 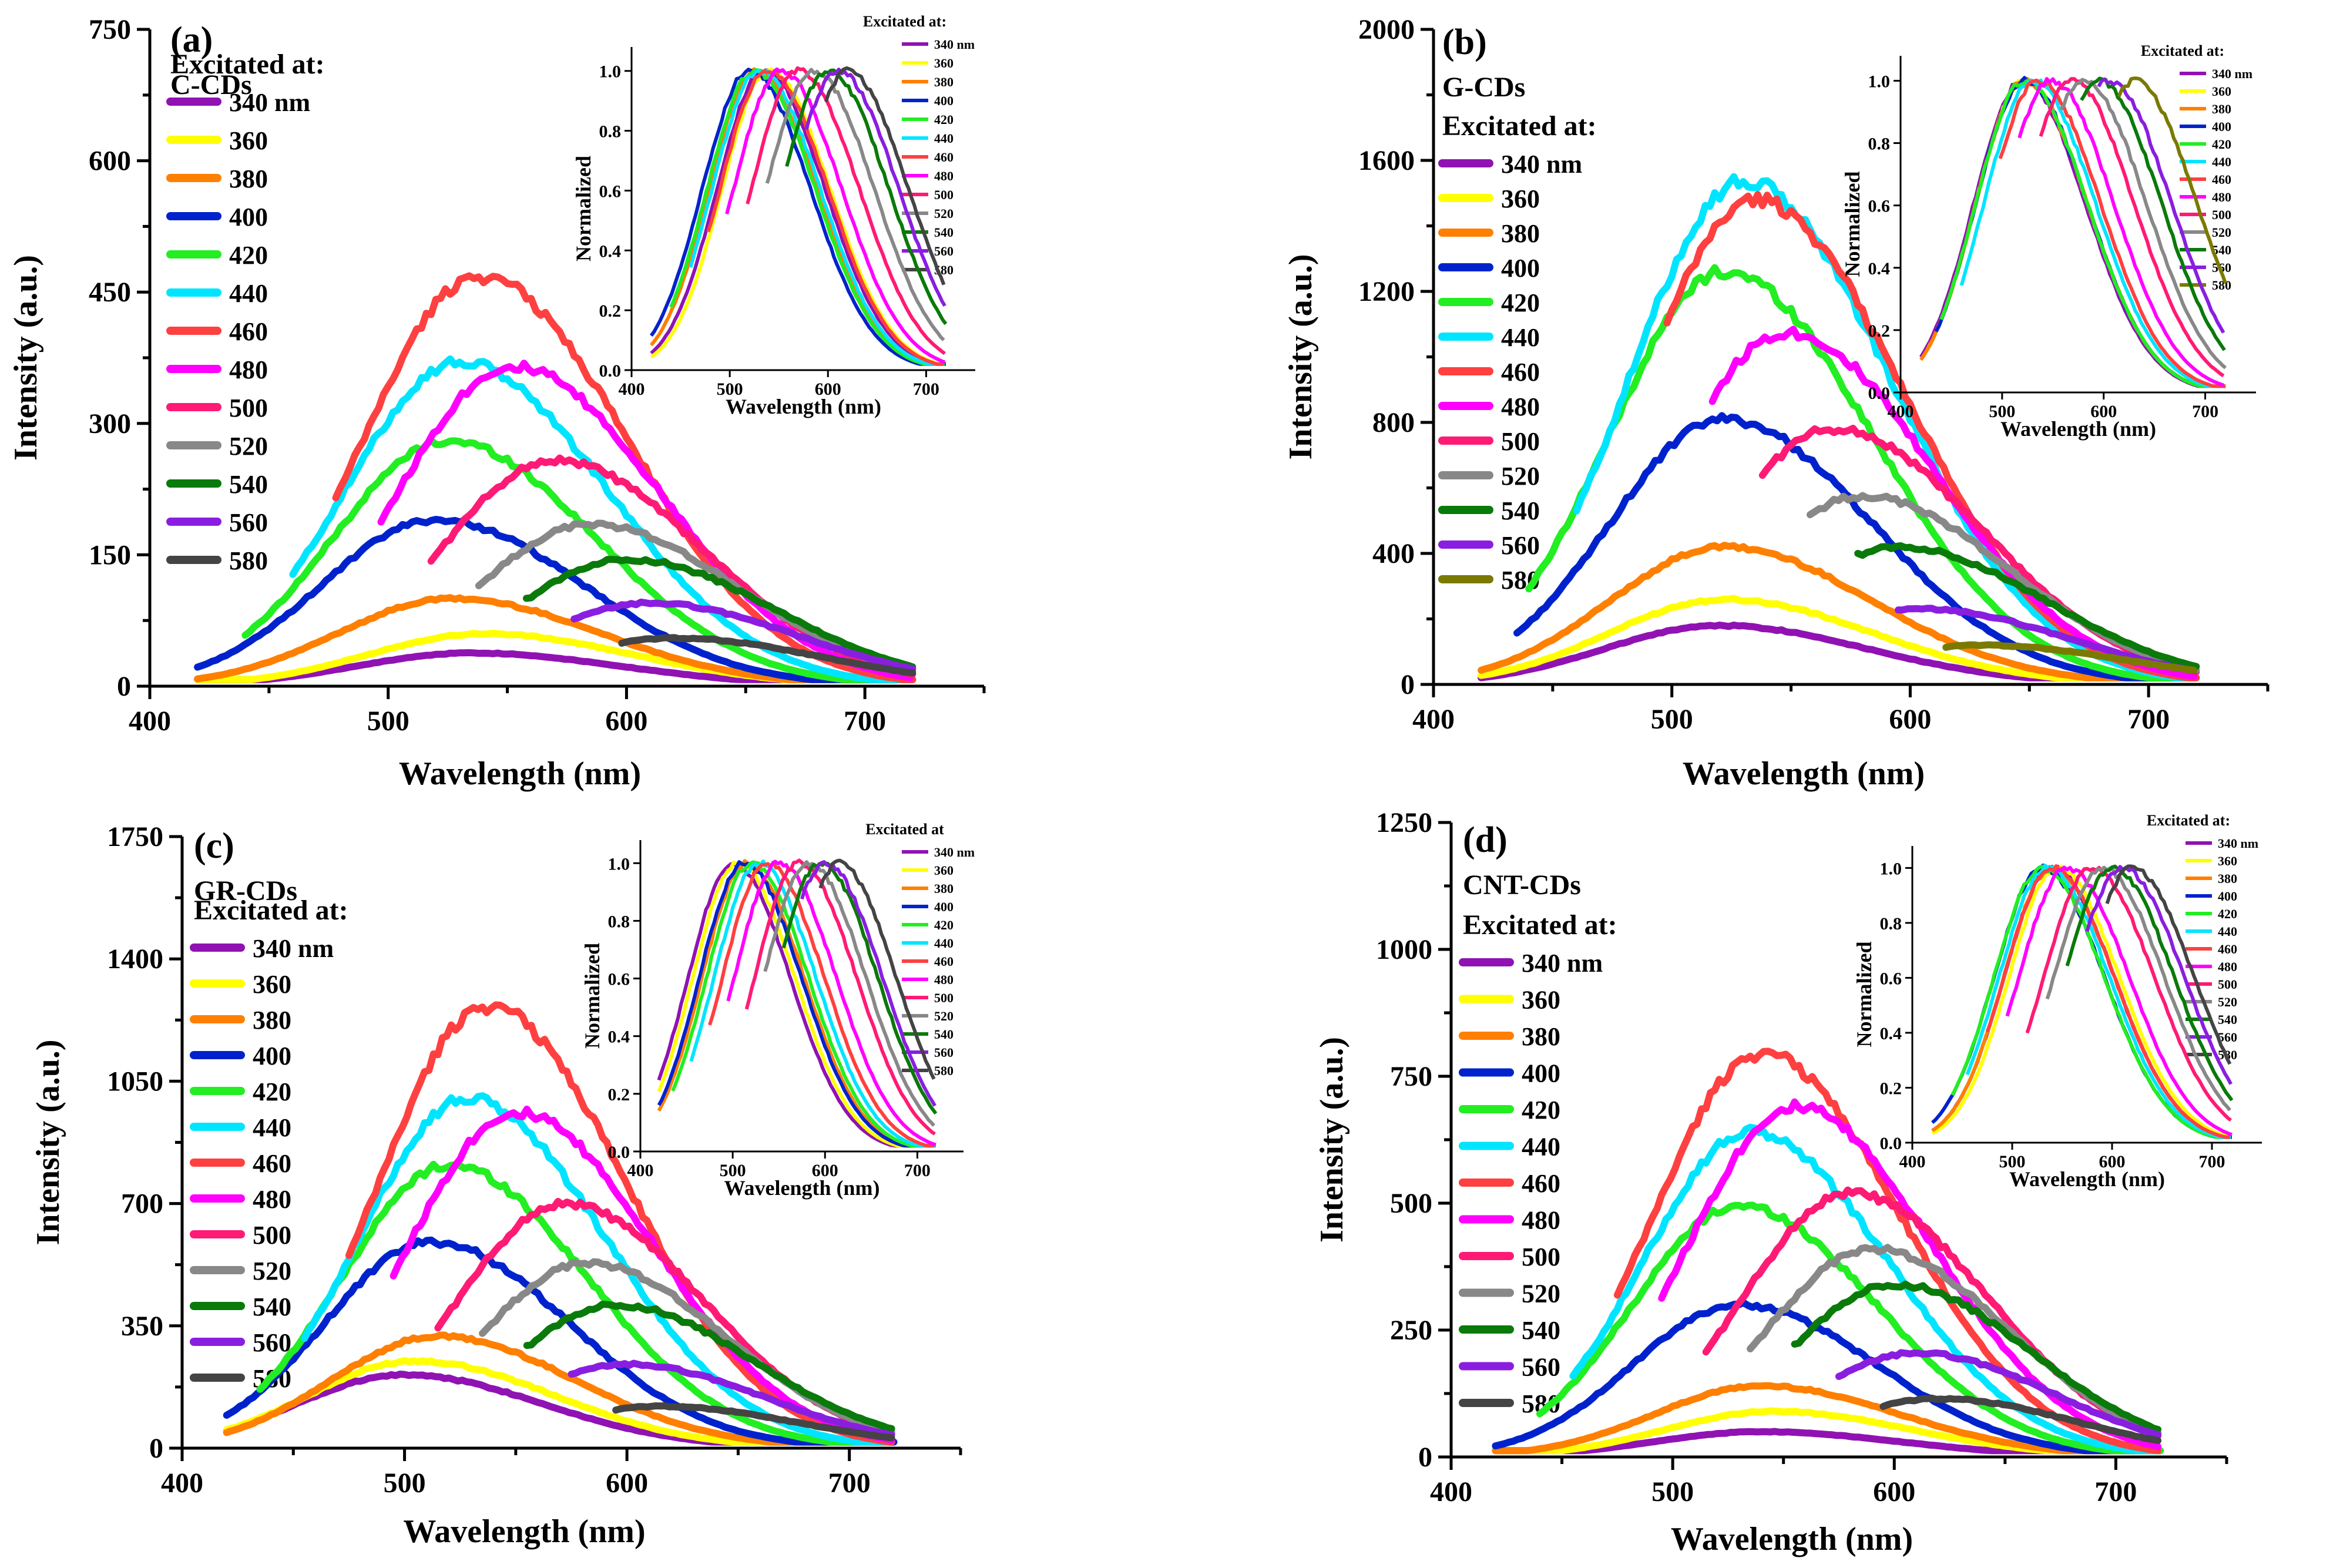 I want to click on inset-y-tick-label: 1.0, so click(x=610, y=72).